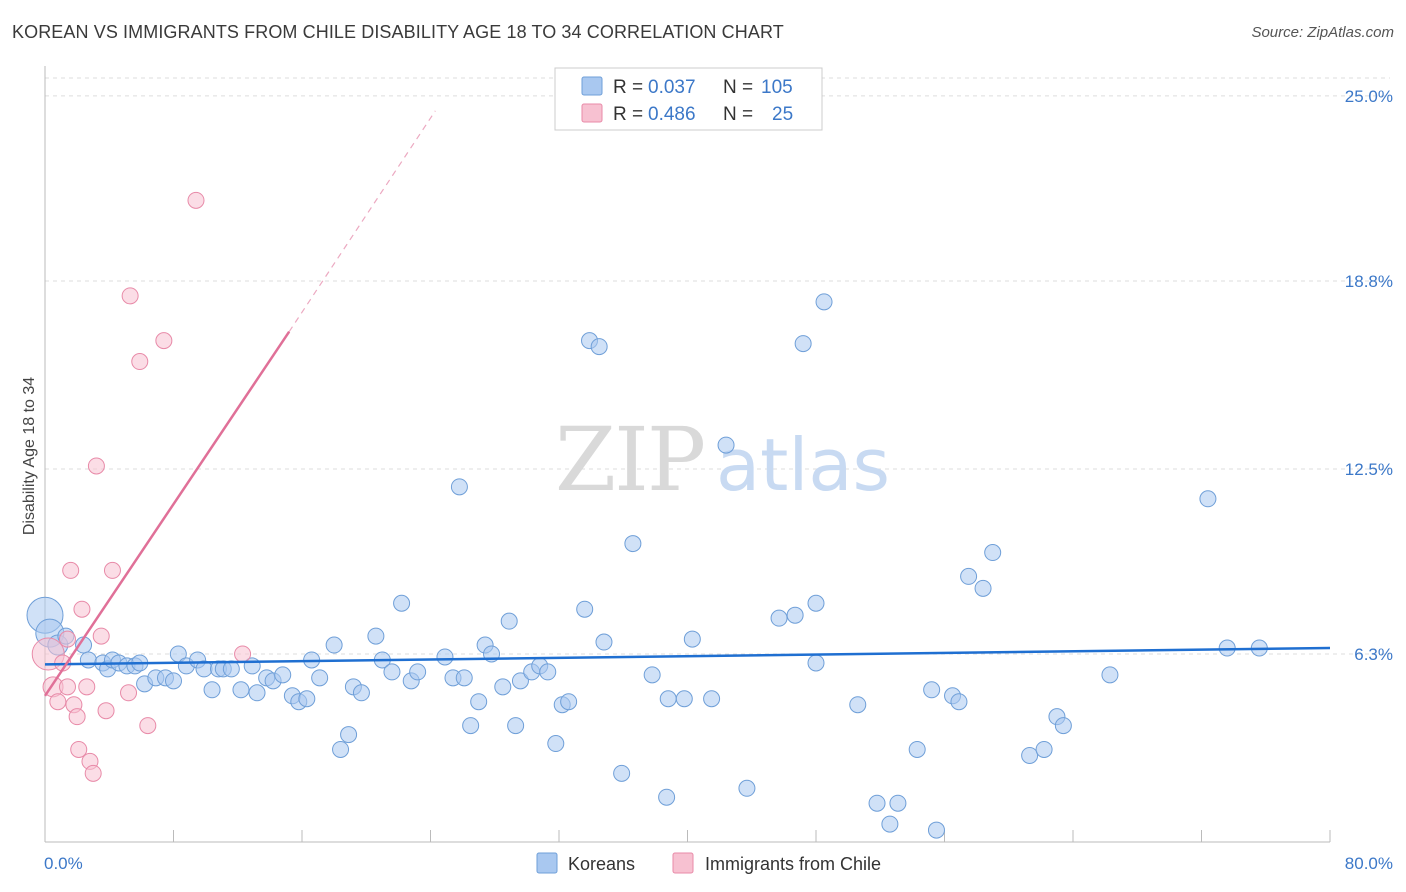 The image size is (1406, 892). I want to click on x-tick-label: 80.0%, so click(1369, 863).